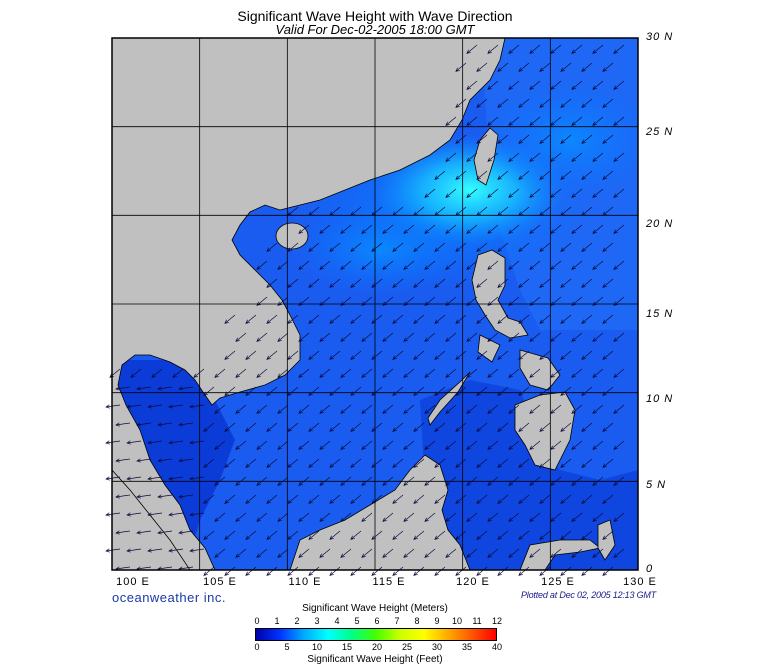 This screenshot has width=775, height=665. I want to click on feet-tick-label: 0, so click(257, 647).